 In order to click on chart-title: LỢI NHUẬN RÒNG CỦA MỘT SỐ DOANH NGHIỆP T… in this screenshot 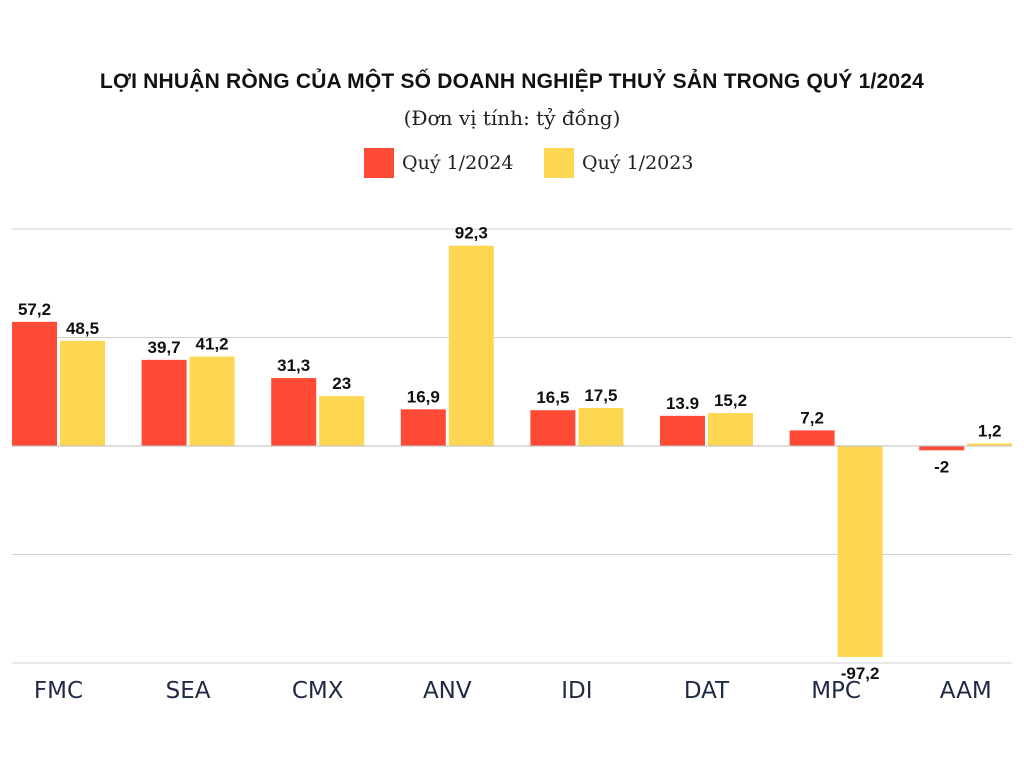, I will do `click(512, 81)`.